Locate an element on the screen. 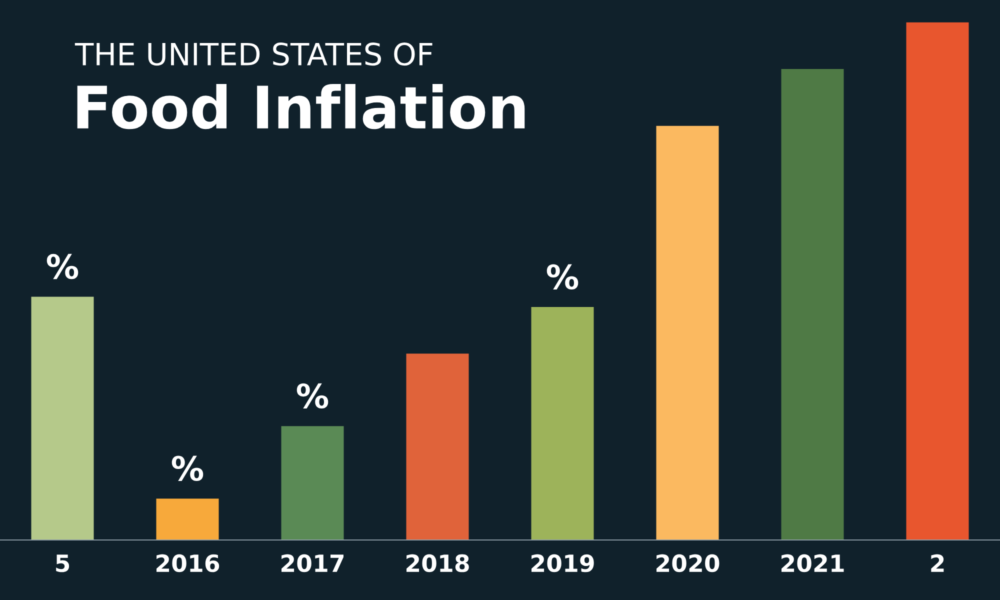 The height and width of the screenshot is (600, 1000). x-tick-label: 2021 is located at coordinates (813, 563).